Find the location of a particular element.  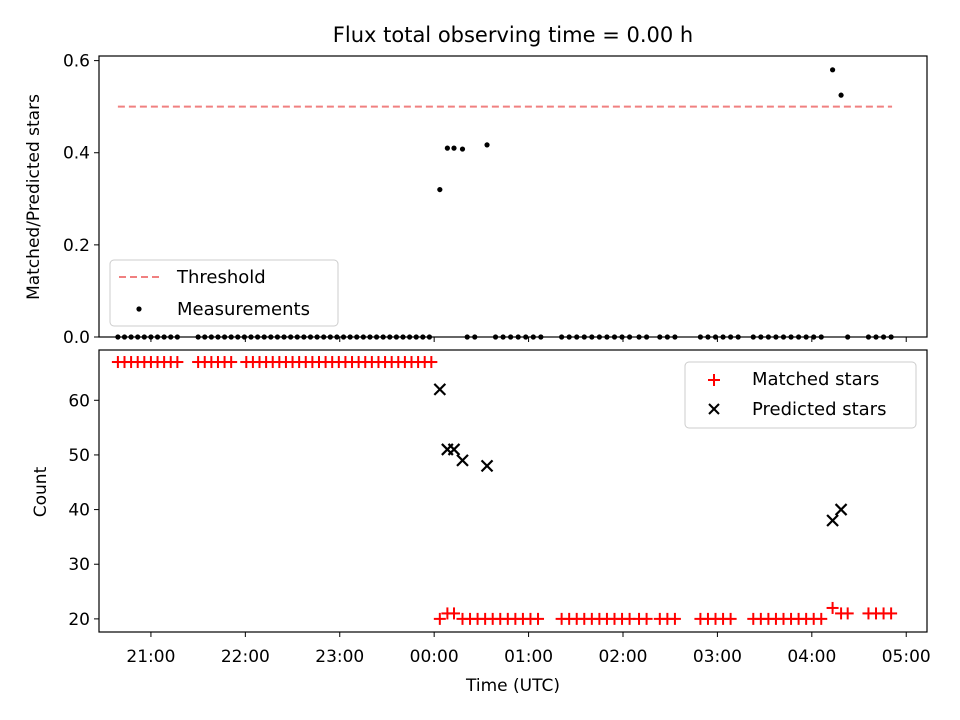

bottom-y-axis-label: Count is located at coordinates (41, 491).